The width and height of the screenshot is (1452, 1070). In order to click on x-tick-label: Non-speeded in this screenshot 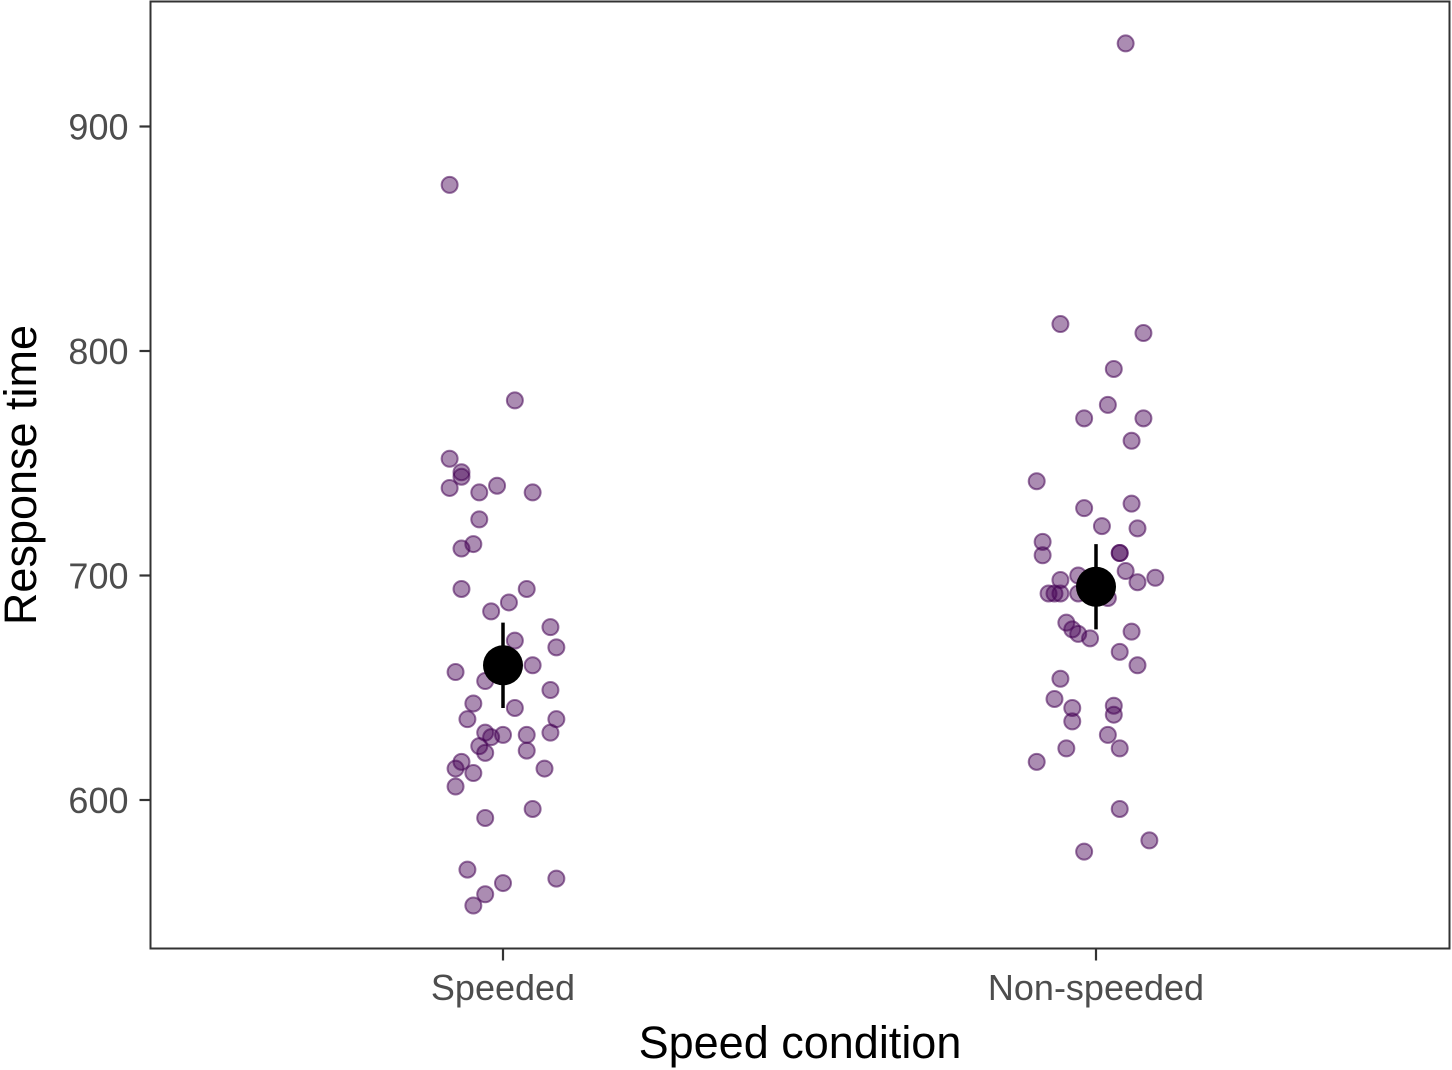, I will do `click(1096, 987)`.